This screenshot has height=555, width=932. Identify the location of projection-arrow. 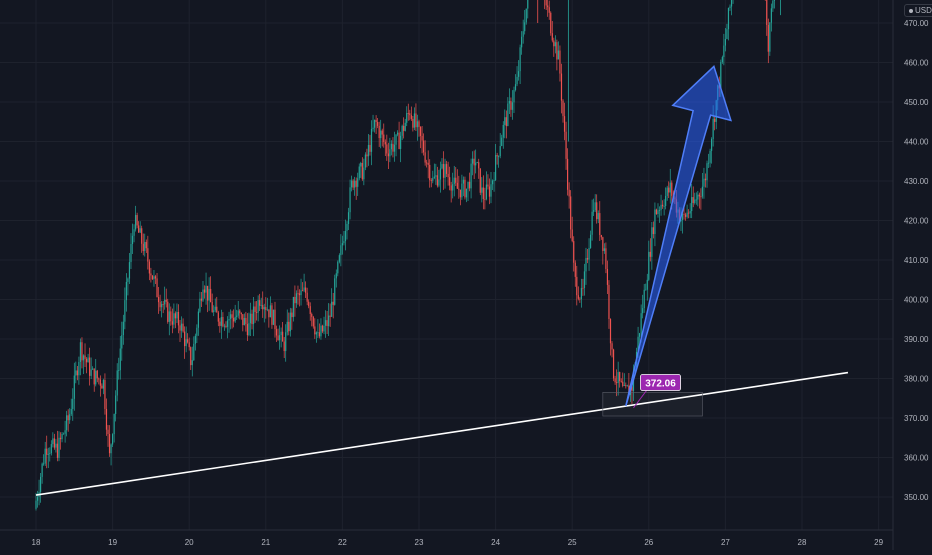
(679, 236).